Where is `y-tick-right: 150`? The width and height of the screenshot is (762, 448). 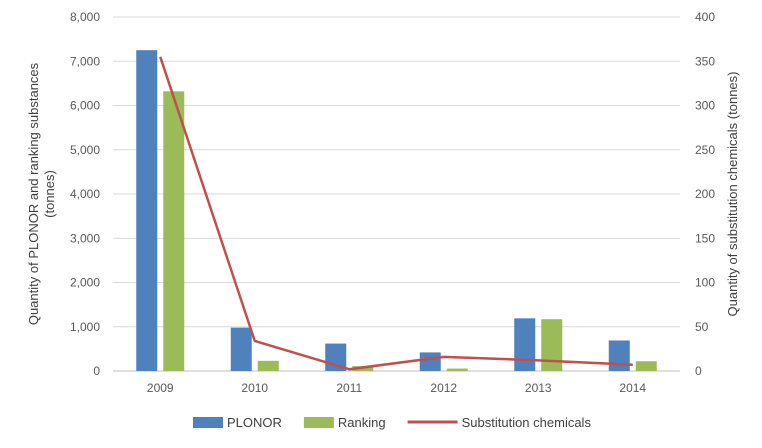
y-tick-right: 150 is located at coordinates (705, 238).